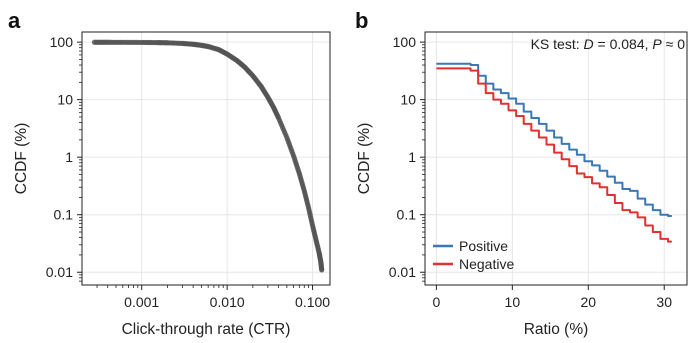 Image resolution: width=695 pixels, height=343 pixels. Describe the element at coordinates (65, 100) in the screenshot. I see `panel-a-y-tick-label: 10` at that location.